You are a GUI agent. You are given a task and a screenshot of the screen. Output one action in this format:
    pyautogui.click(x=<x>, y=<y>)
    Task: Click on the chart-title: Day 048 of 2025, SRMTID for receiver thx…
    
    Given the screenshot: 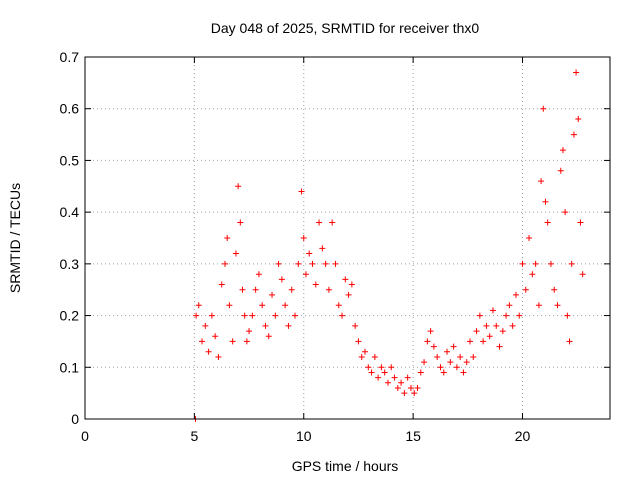 What is the action you would take?
    pyautogui.click(x=345, y=28)
    